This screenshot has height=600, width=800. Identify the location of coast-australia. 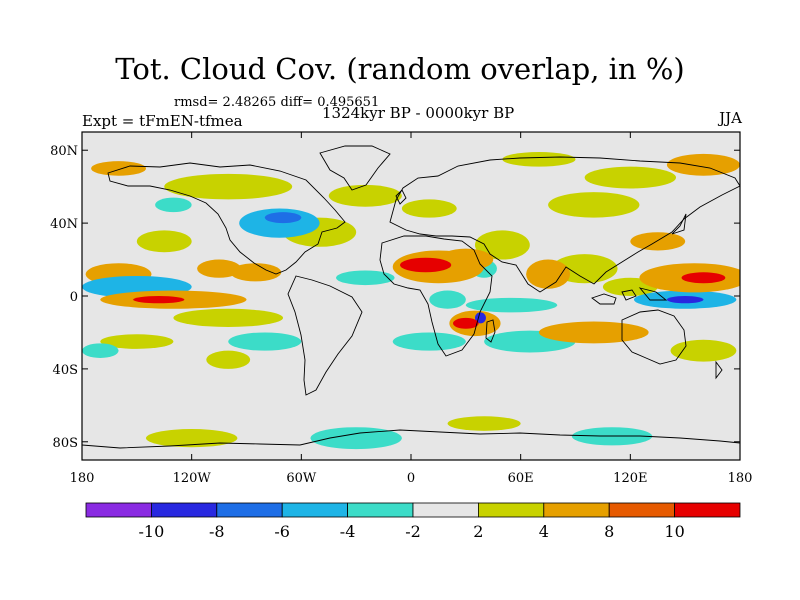
(654, 337).